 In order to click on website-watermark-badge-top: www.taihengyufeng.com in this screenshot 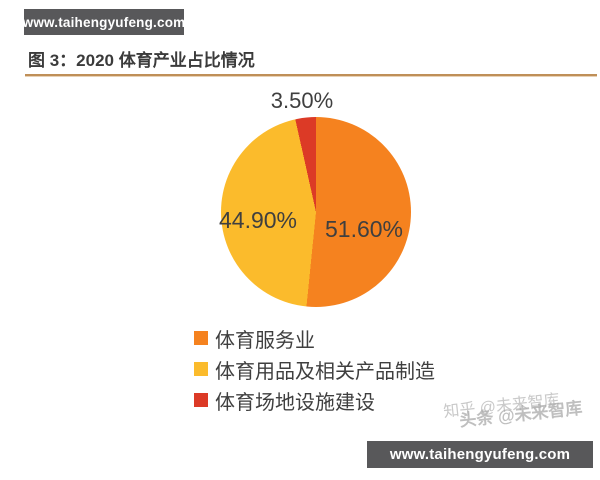, I will do `click(104, 22)`.